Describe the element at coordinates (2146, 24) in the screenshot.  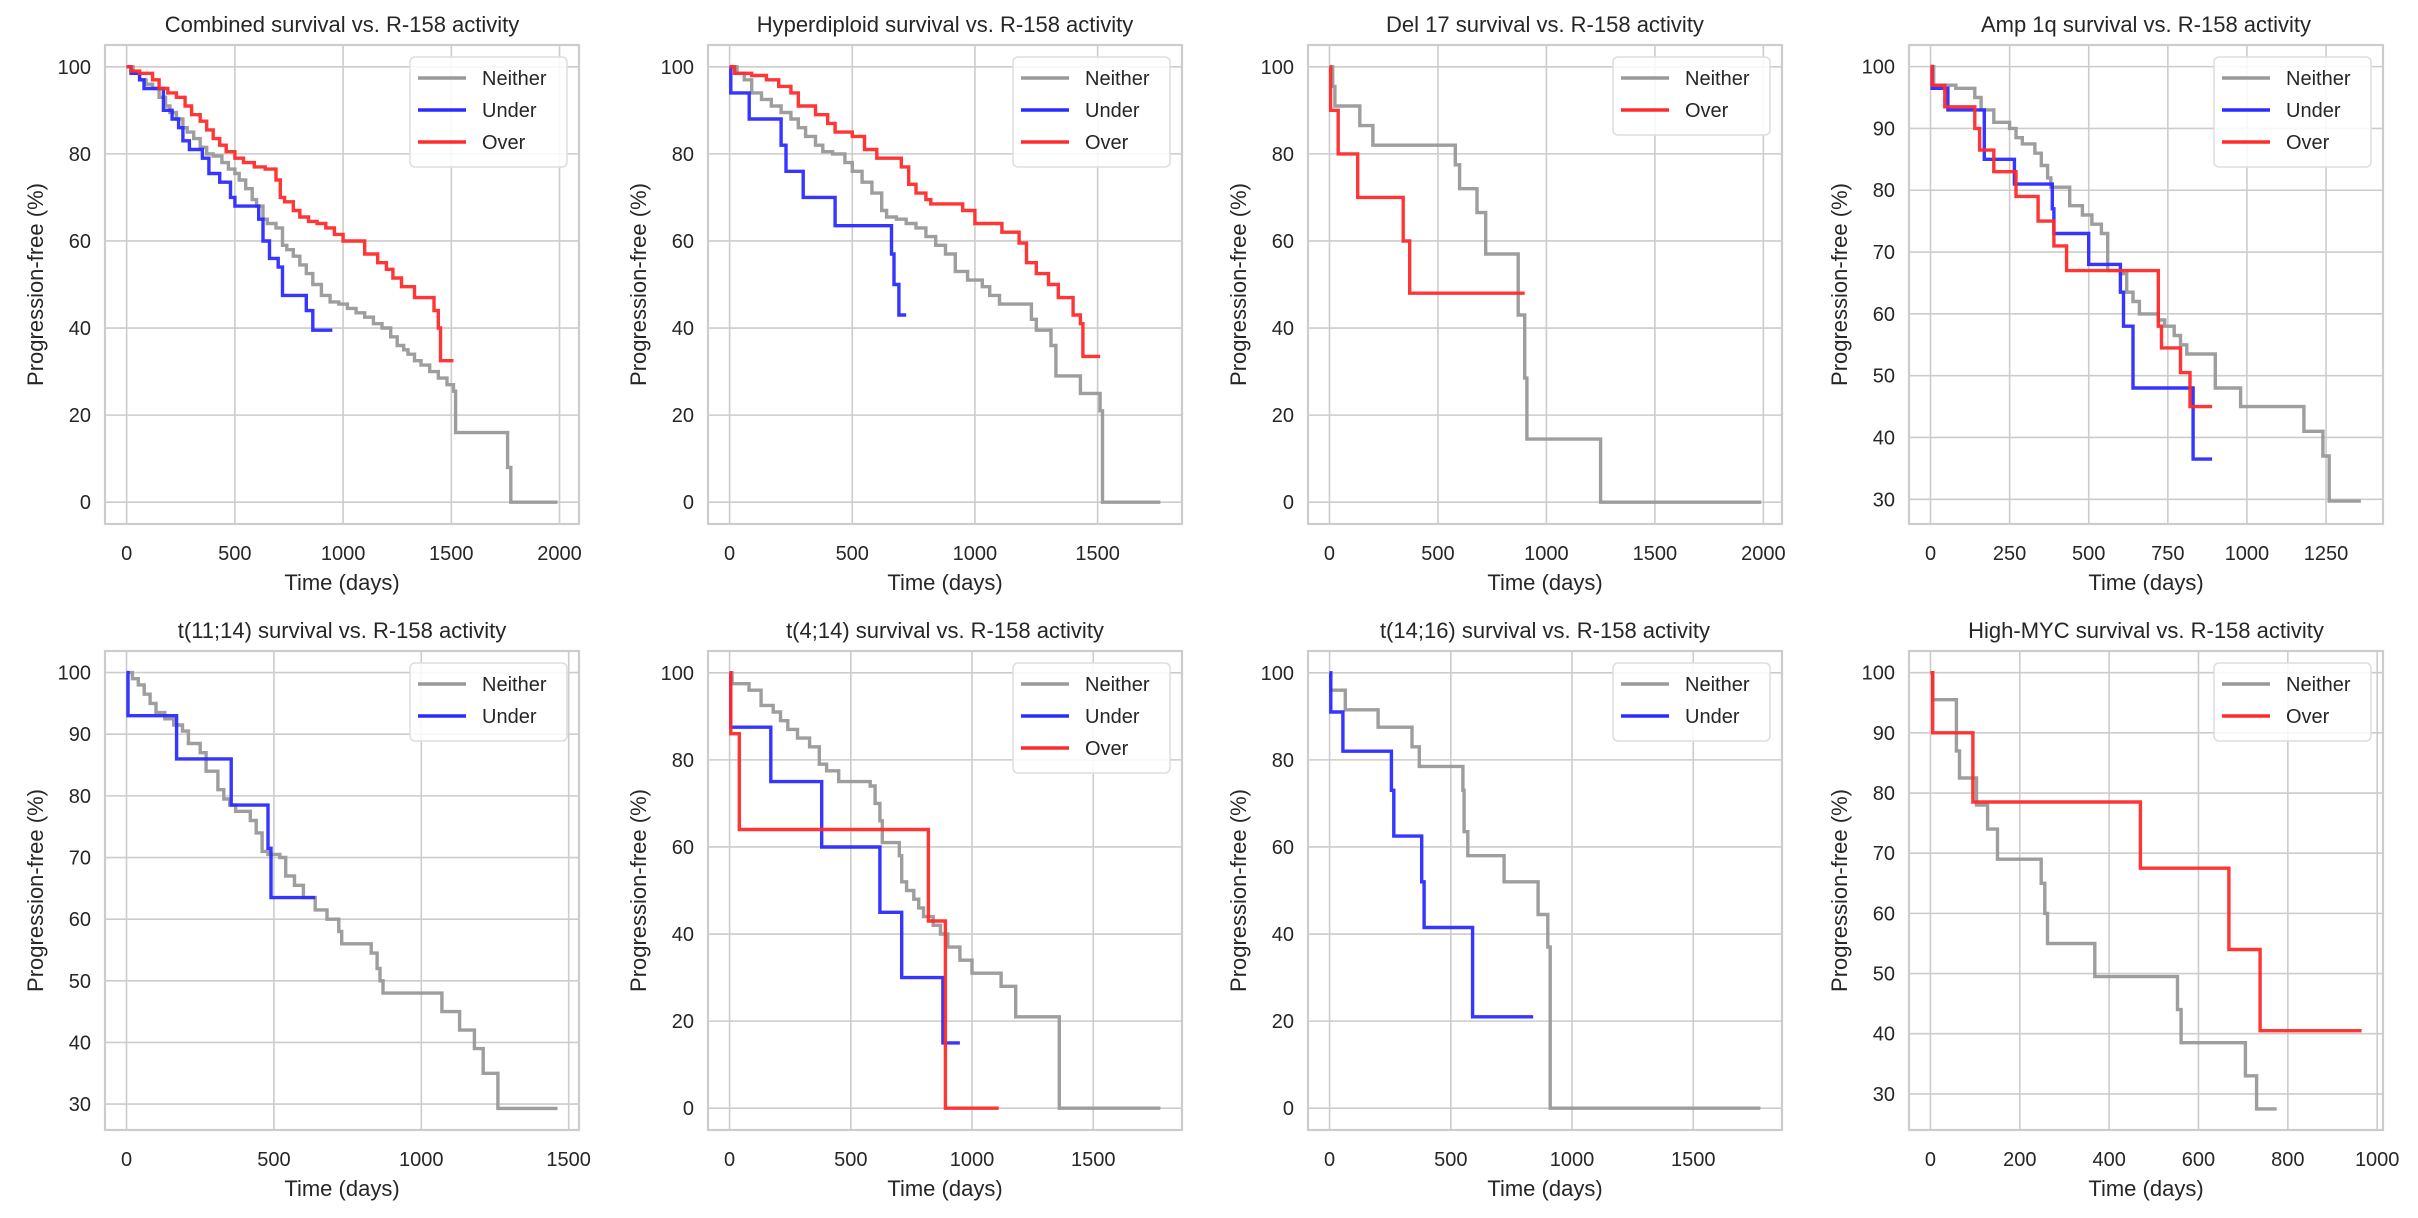
I see `chart-title: Amp 1q survival vs. R-158 activity` at that location.